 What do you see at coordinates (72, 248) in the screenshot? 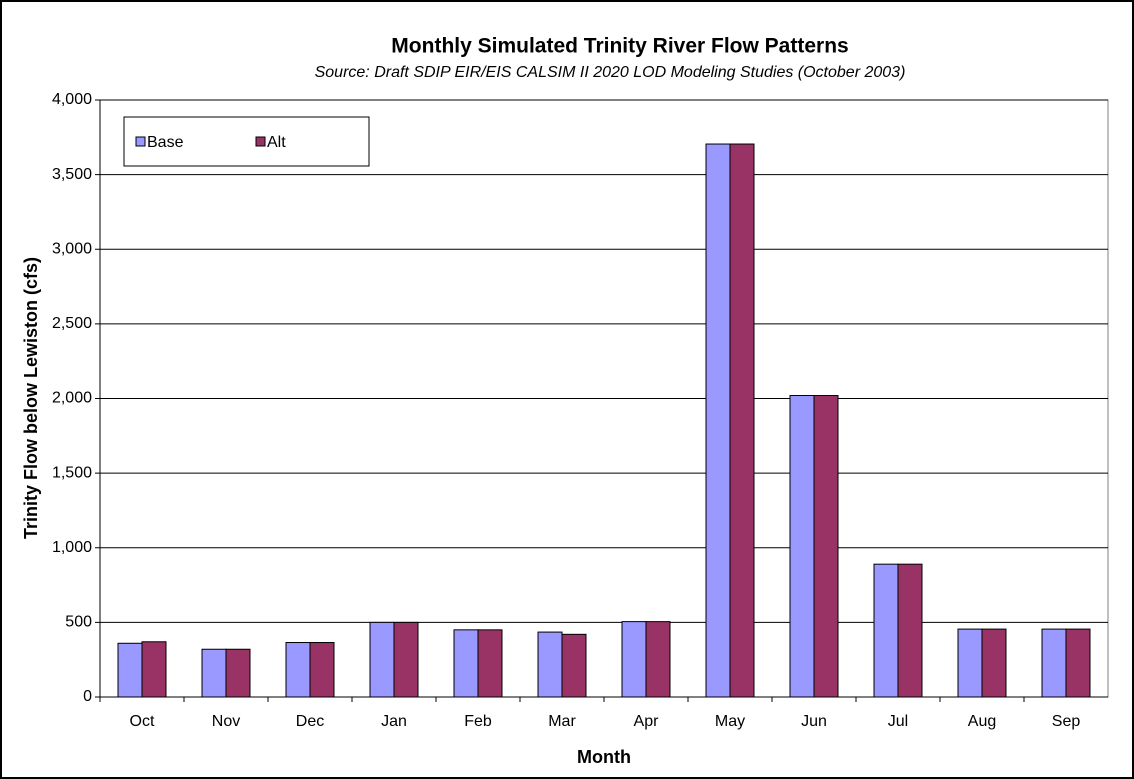
I see `y-tick-label: 3,000` at bounding box center [72, 248].